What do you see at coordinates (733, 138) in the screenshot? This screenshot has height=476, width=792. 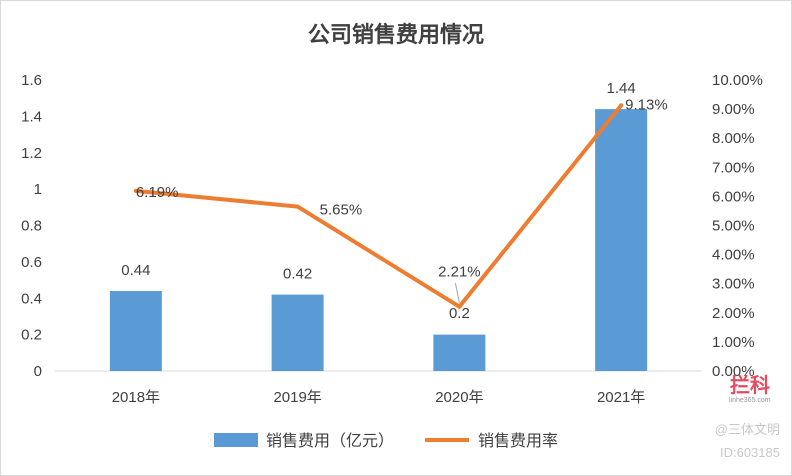 I see `y-right-tick-label: 8.00%` at bounding box center [733, 138].